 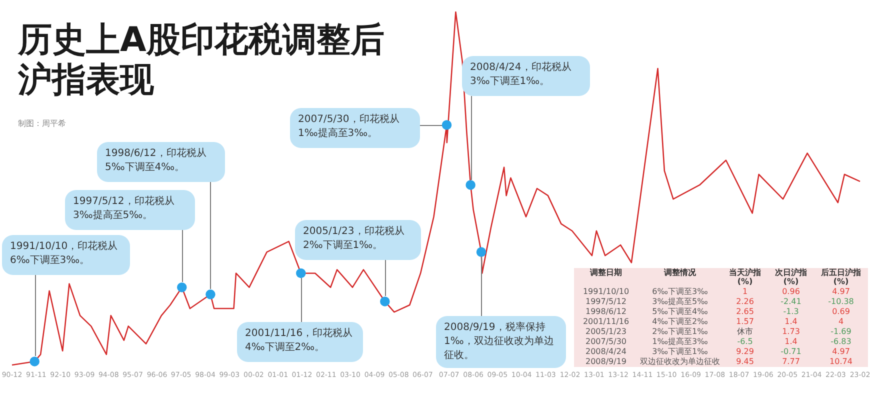 What do you see at coordinates (680, 352) in the screenshot?
I see `annotation: 3‰下调至1‰` at bounding box center [680, 352].